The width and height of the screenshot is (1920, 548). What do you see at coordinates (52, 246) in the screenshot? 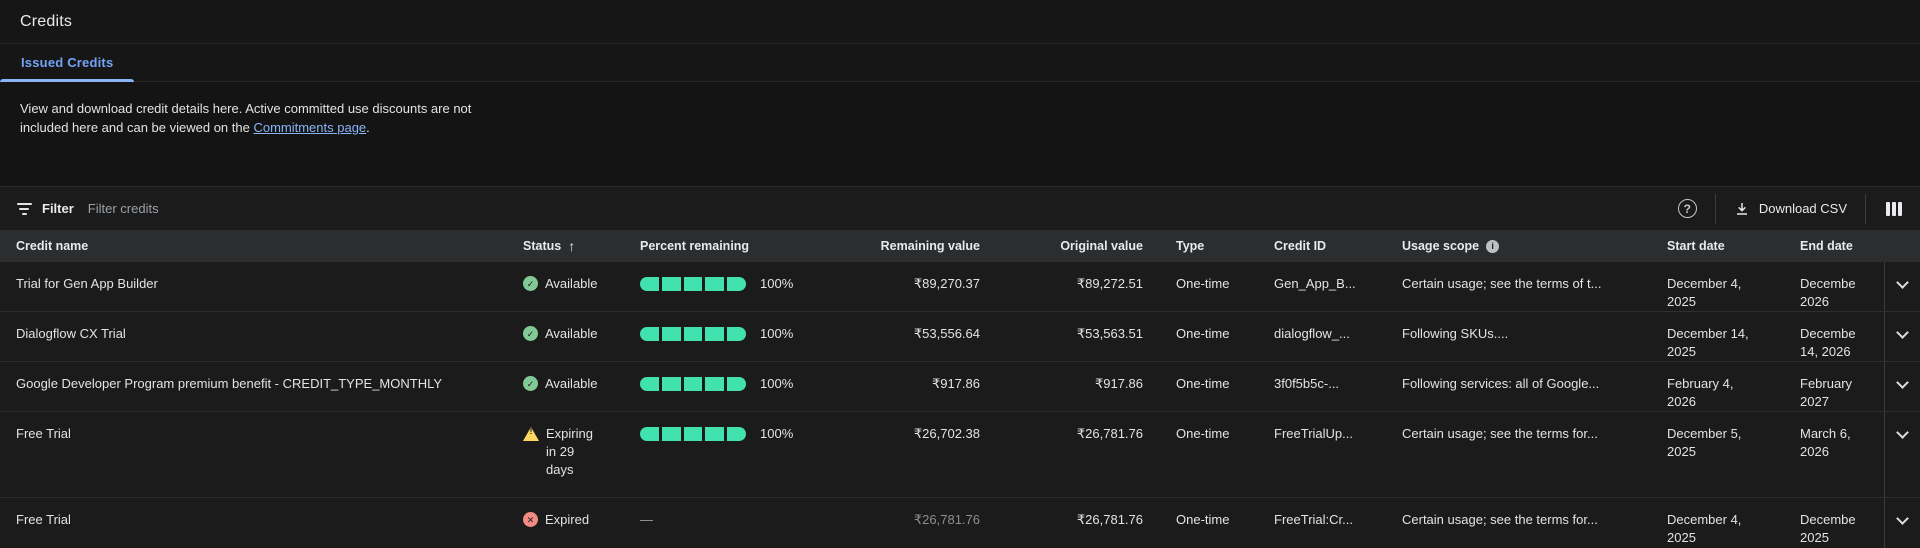
I see `column-header-credit-name: Credit name` at bounding box center [52, 246].